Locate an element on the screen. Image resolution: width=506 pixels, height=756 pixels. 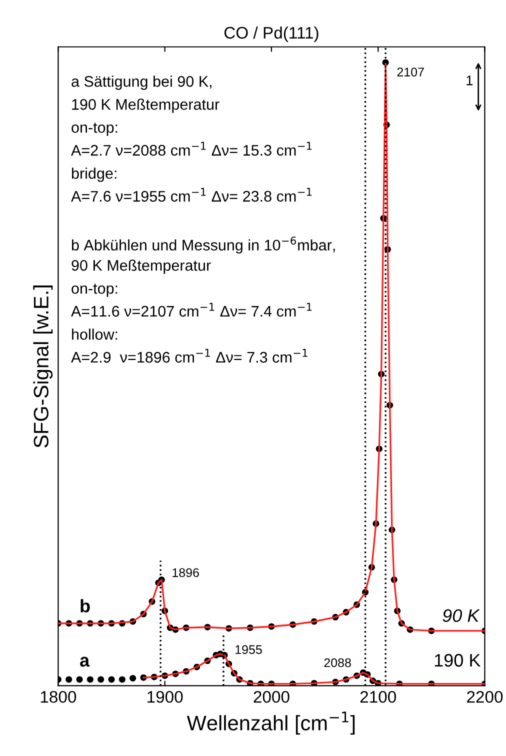
chart-title: CO / Pd(111) is located at coordinates (271, 34).